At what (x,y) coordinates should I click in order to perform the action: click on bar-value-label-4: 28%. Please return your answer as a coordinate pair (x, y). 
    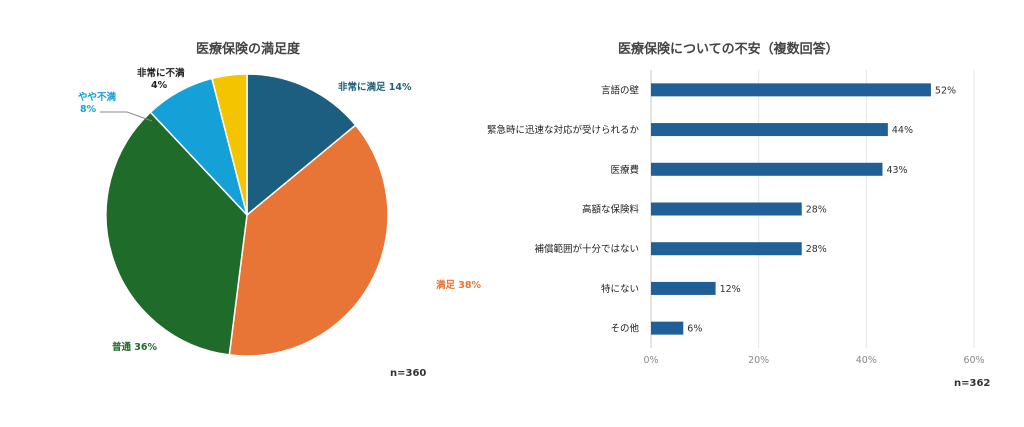
    Looking at the image, I should click on (816, 210).